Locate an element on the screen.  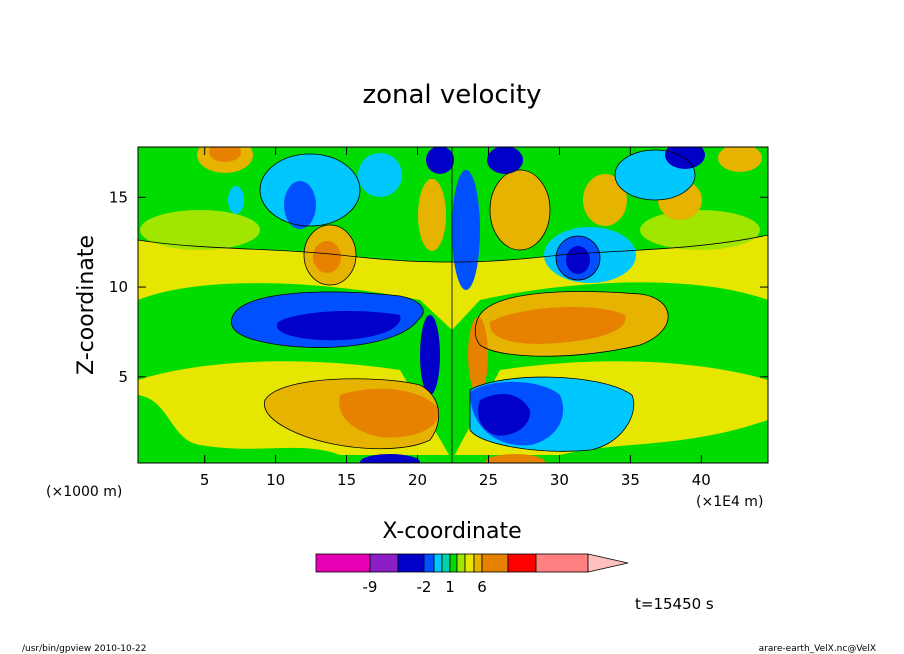
x-unit-right: (×1E4 m) is located at coordinates (729, 502).